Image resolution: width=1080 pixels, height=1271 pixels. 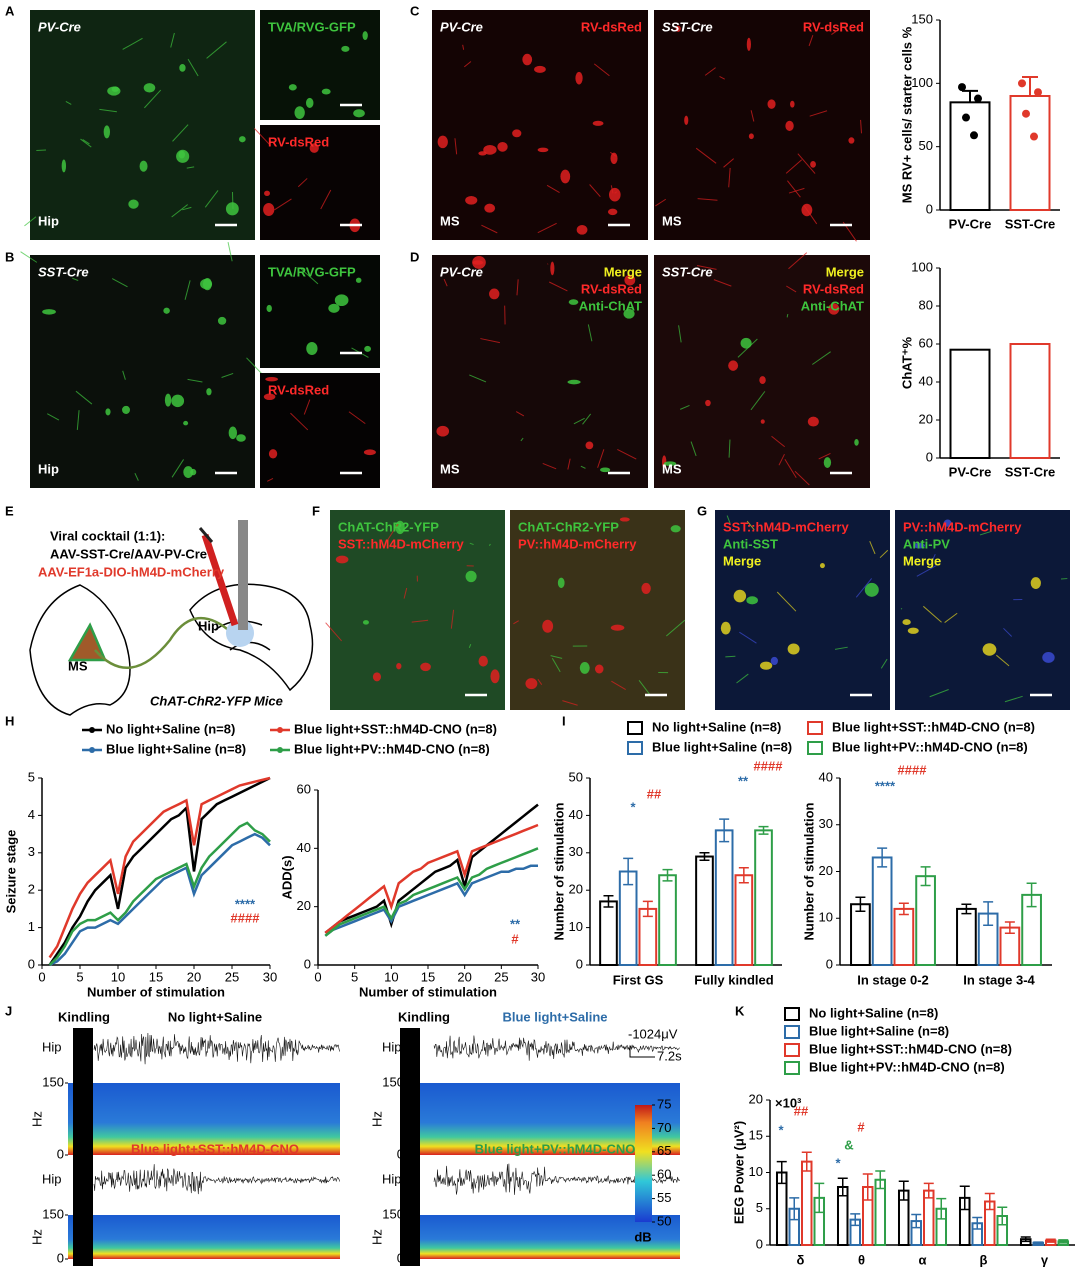 I want to click on image-label: PV::hM4D-mCherry, so click(x=962, y=526).